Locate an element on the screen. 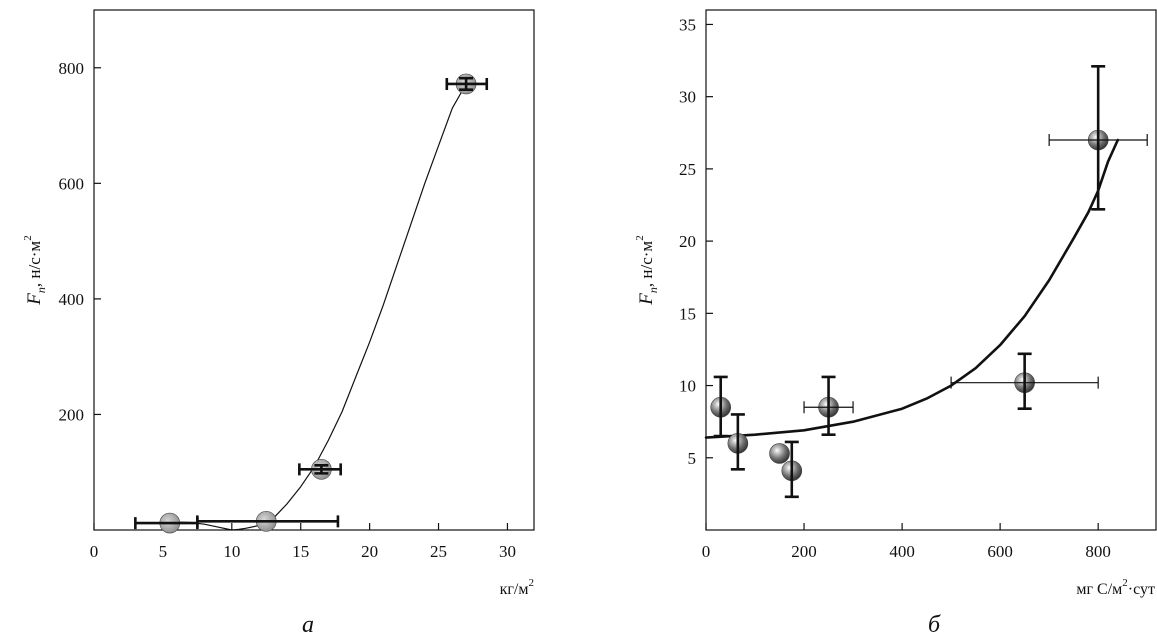 This screenshot has height=639, width=1157. y-tick-label: 15 is located at coordinates (687, 313).